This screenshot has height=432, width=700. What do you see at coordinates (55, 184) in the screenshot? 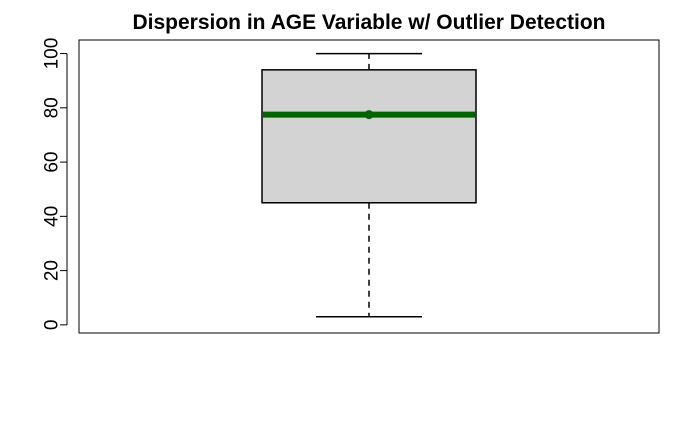
I see `y-axis: 0 20 40 60 80 100` at bounding box center [55, 184].